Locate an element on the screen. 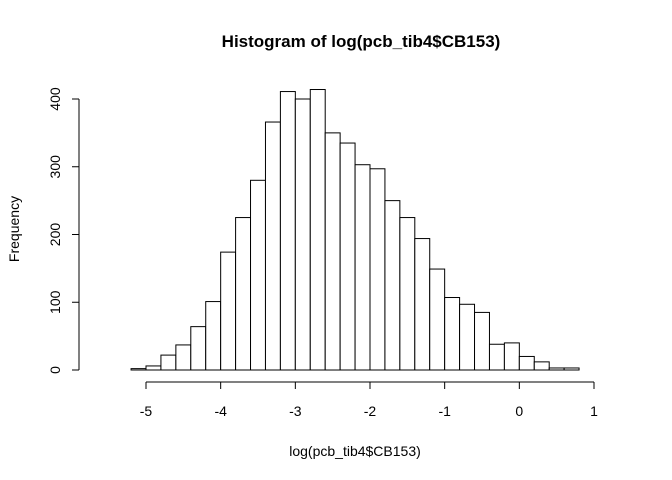  y-tick-label: 0 is located at coordinates (55, 370).